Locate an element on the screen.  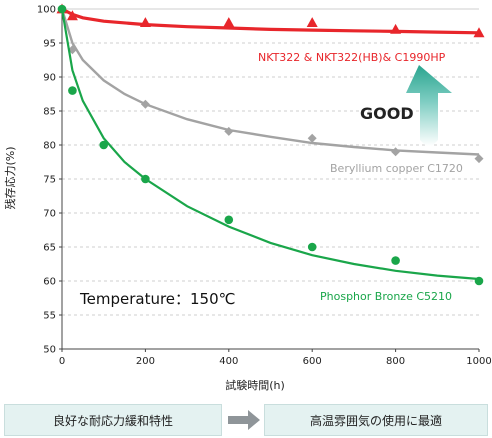
y-tick-label-80: 80 is located at coordinates (49, 146).